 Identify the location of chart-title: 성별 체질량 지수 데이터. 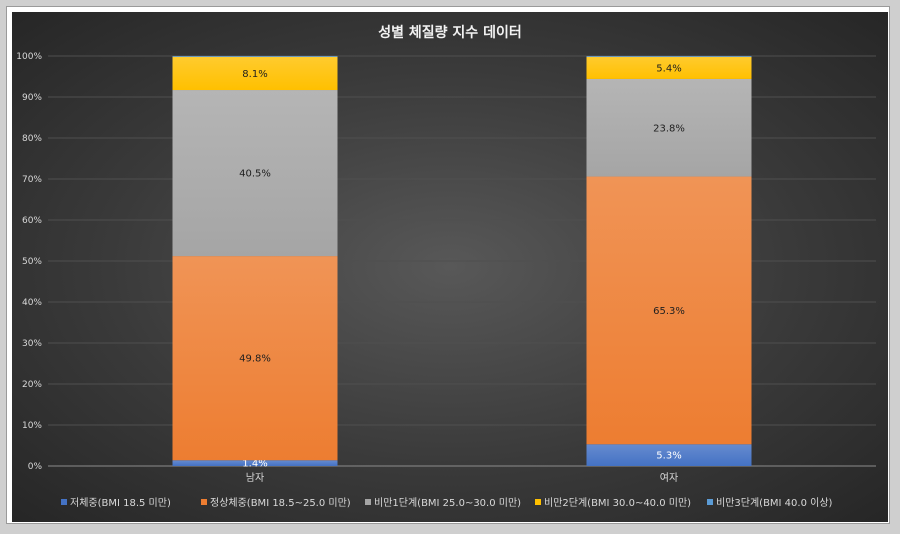
(449, 32).